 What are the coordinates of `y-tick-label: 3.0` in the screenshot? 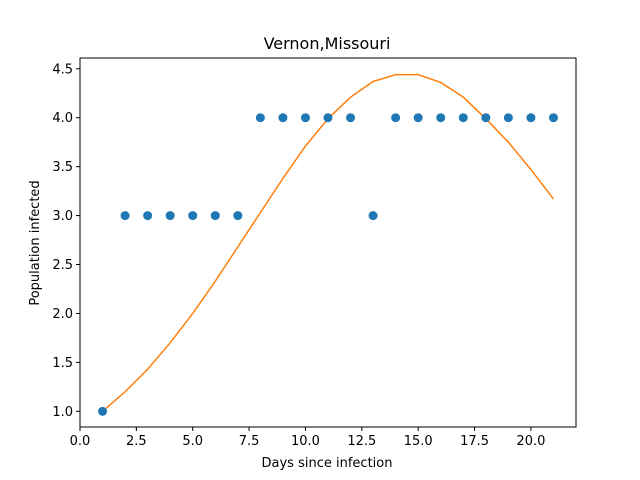 It's located at (62, 216).